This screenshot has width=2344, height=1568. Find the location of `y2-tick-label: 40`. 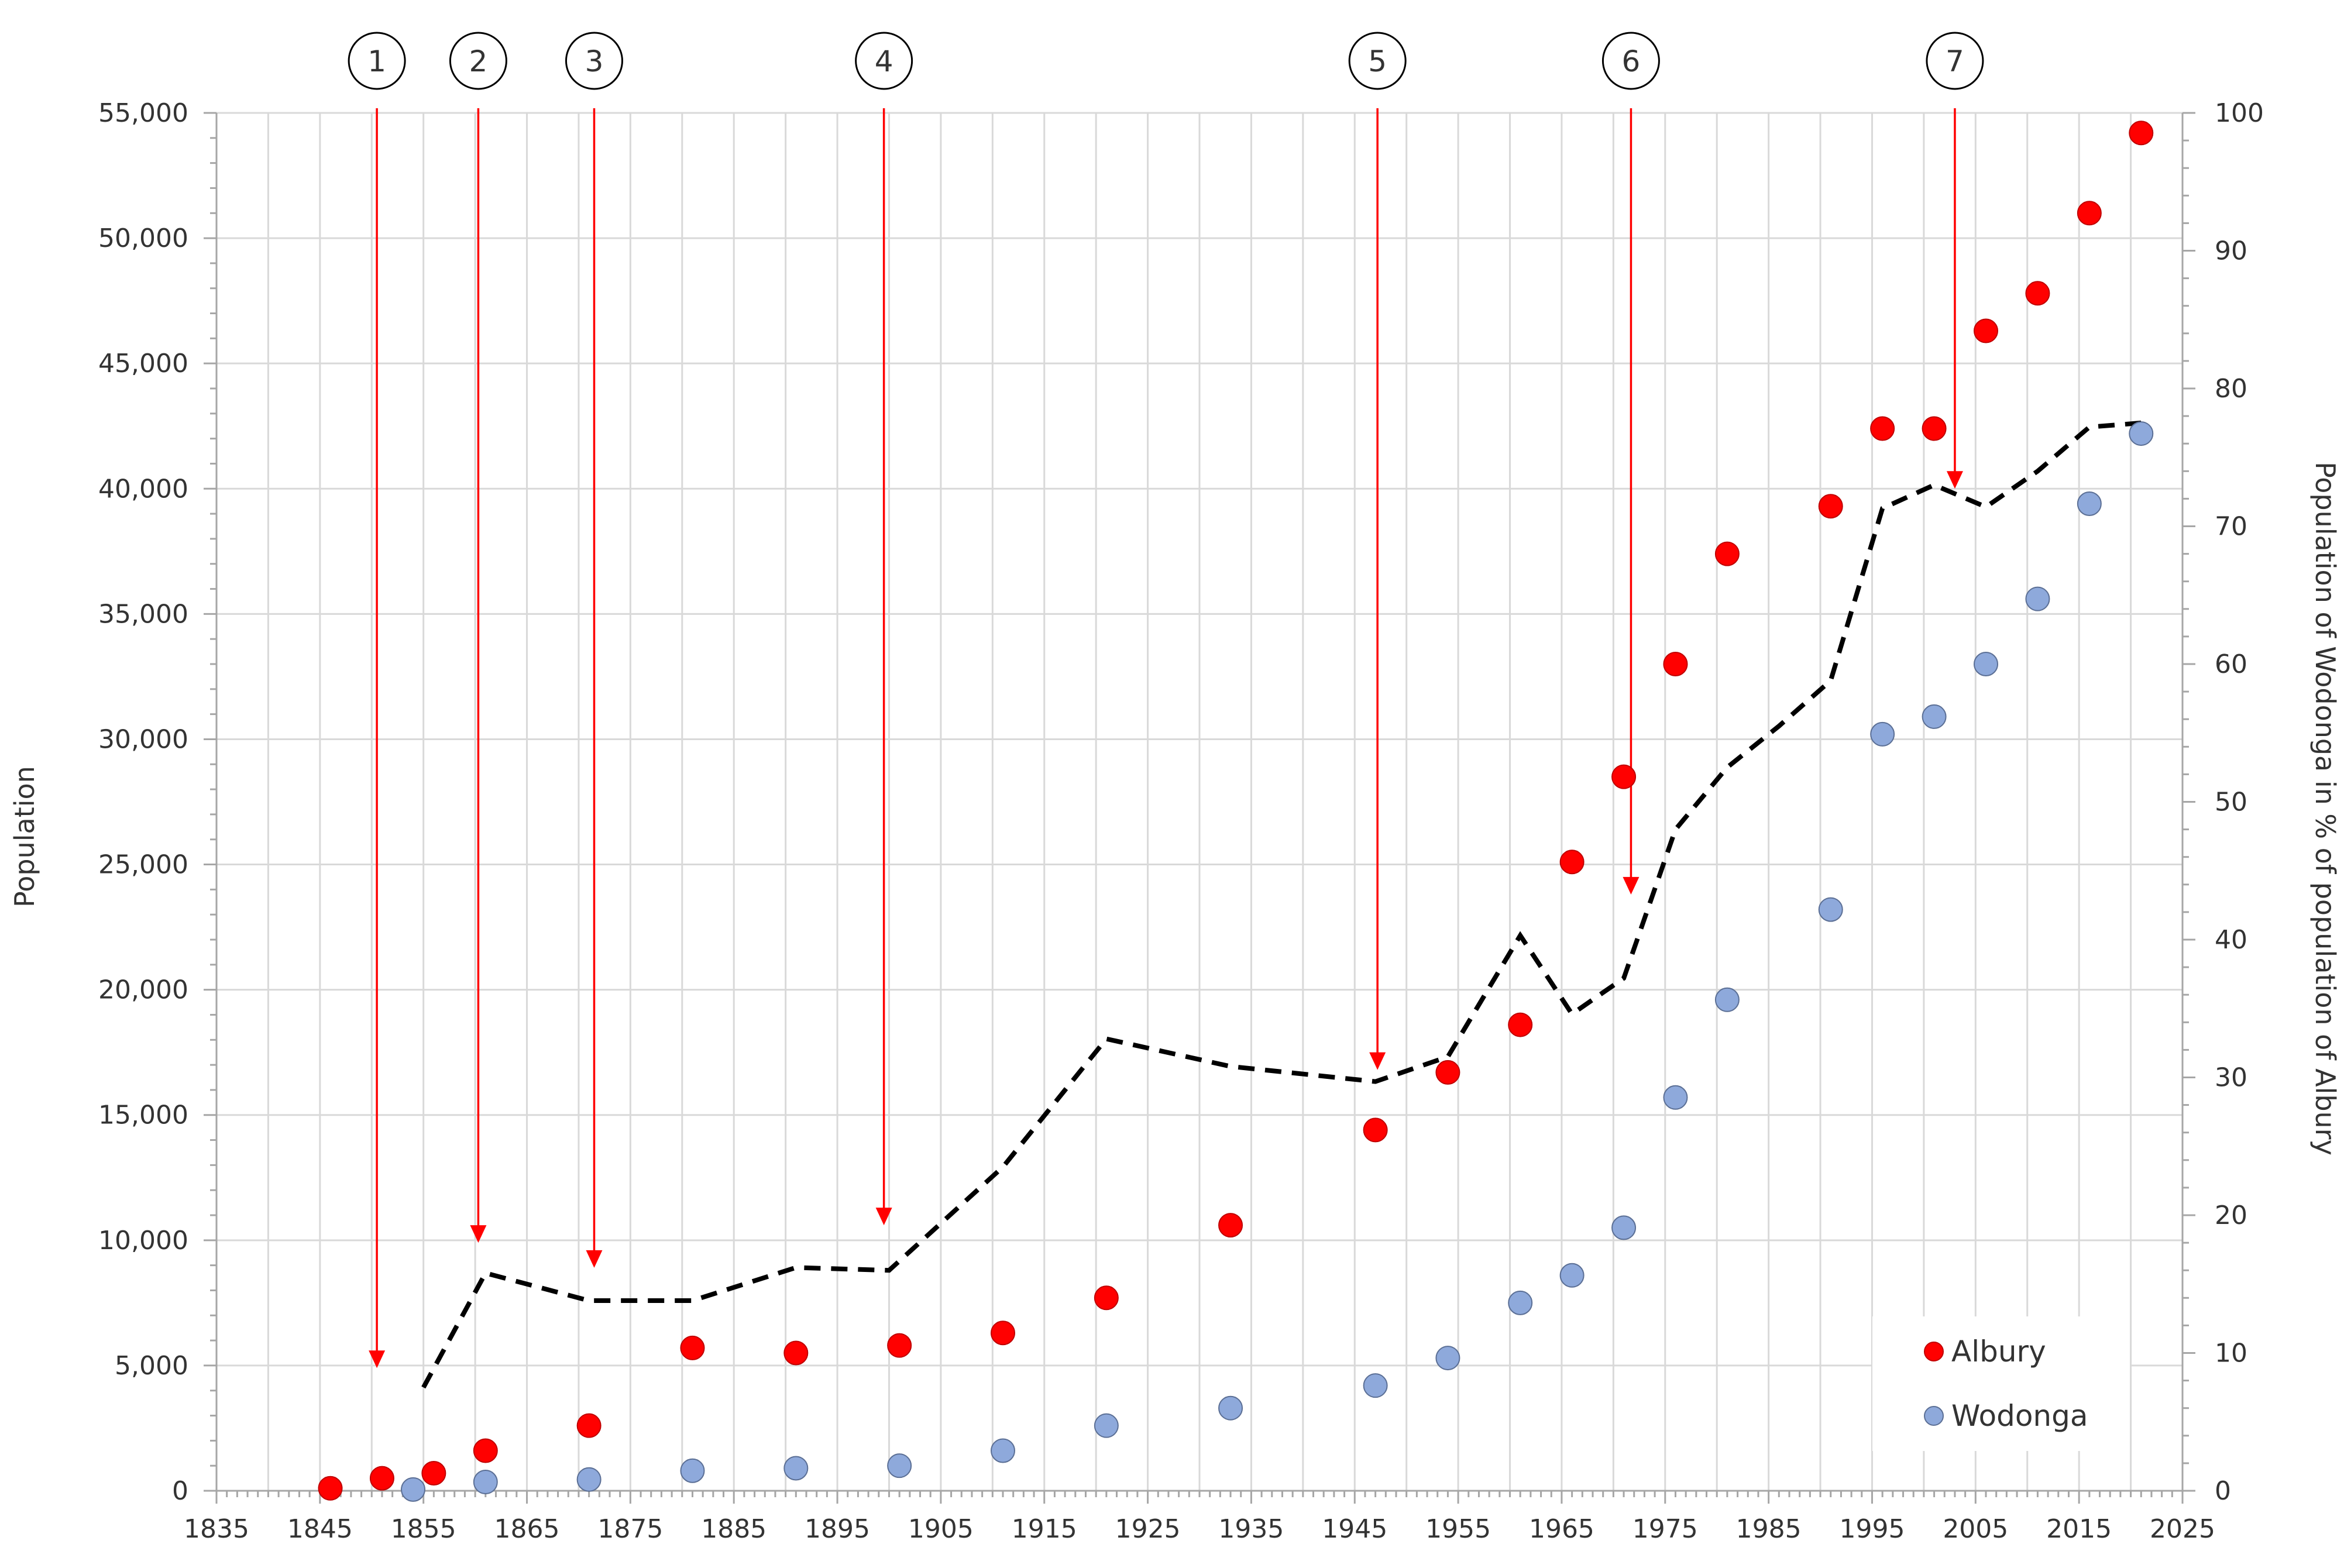

y2-tick-label: 40 is located at coordinates (2231, 940).